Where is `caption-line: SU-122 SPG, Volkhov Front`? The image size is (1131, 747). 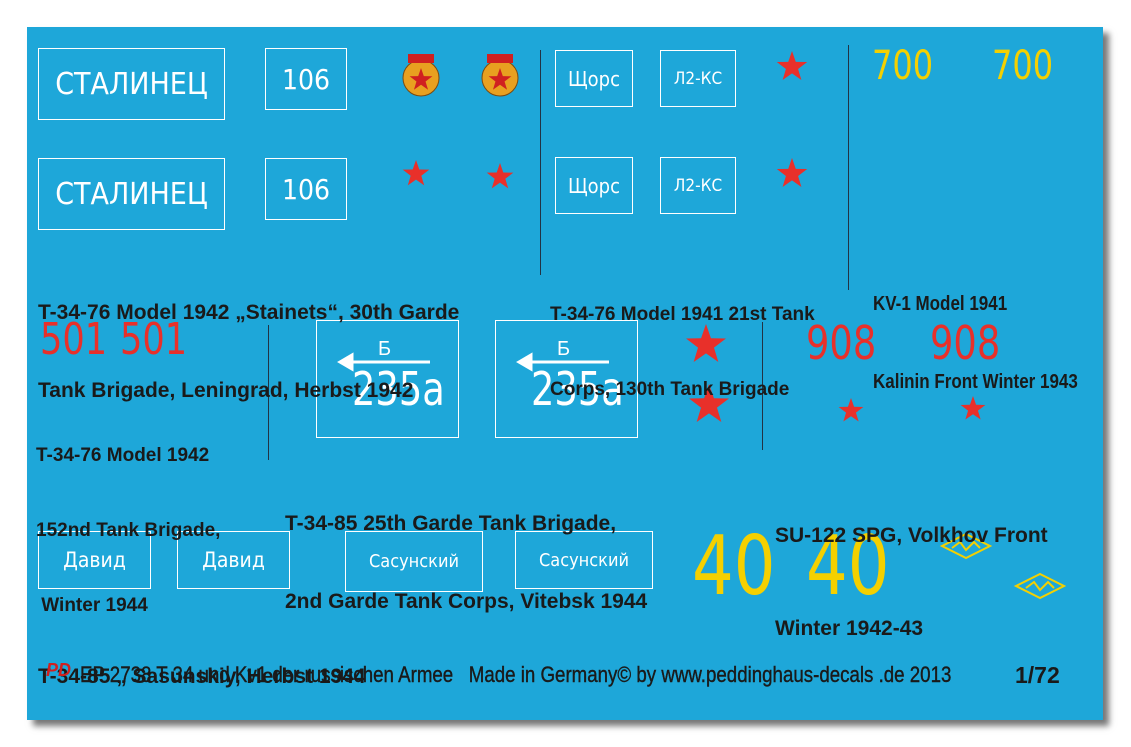
caption-line: SU-122 SPG, Volkhov Front is located at coordinates (911, 535).